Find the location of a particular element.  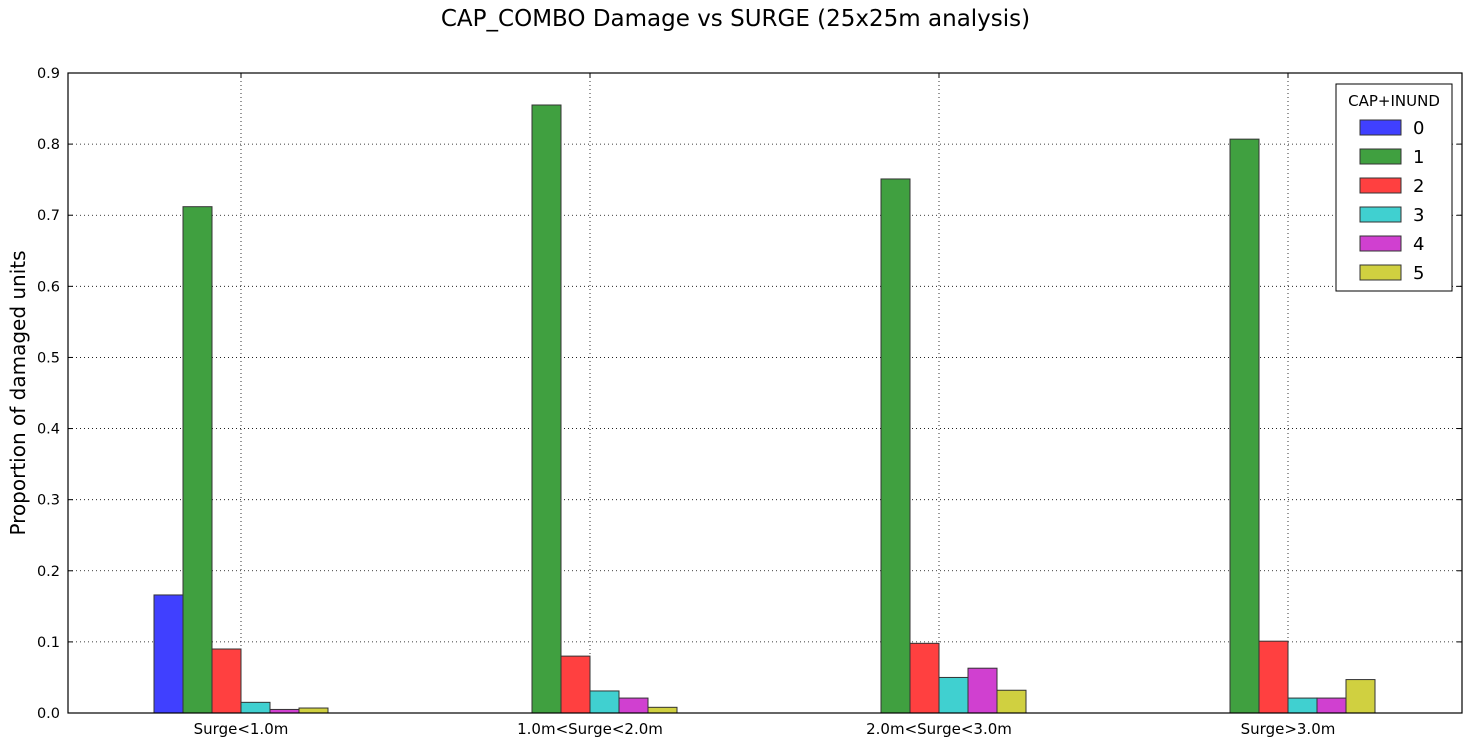

legend-label: 4 is located at coordinates (1418, 244).